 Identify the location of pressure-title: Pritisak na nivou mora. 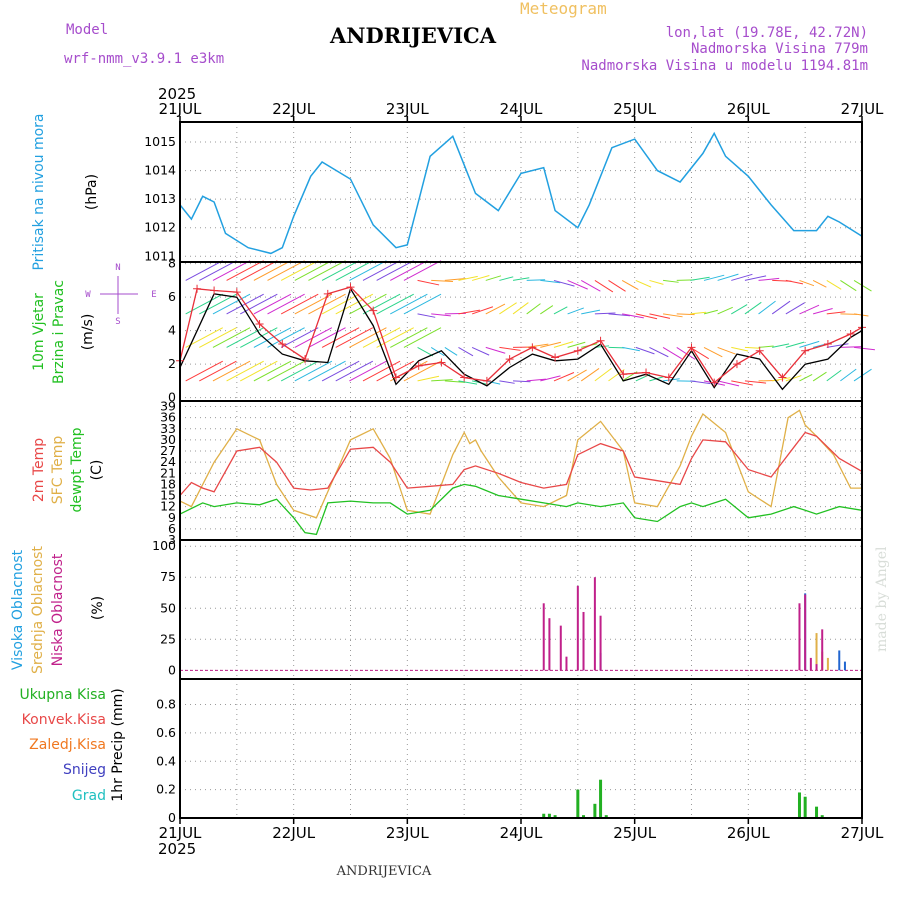
(39, 191).